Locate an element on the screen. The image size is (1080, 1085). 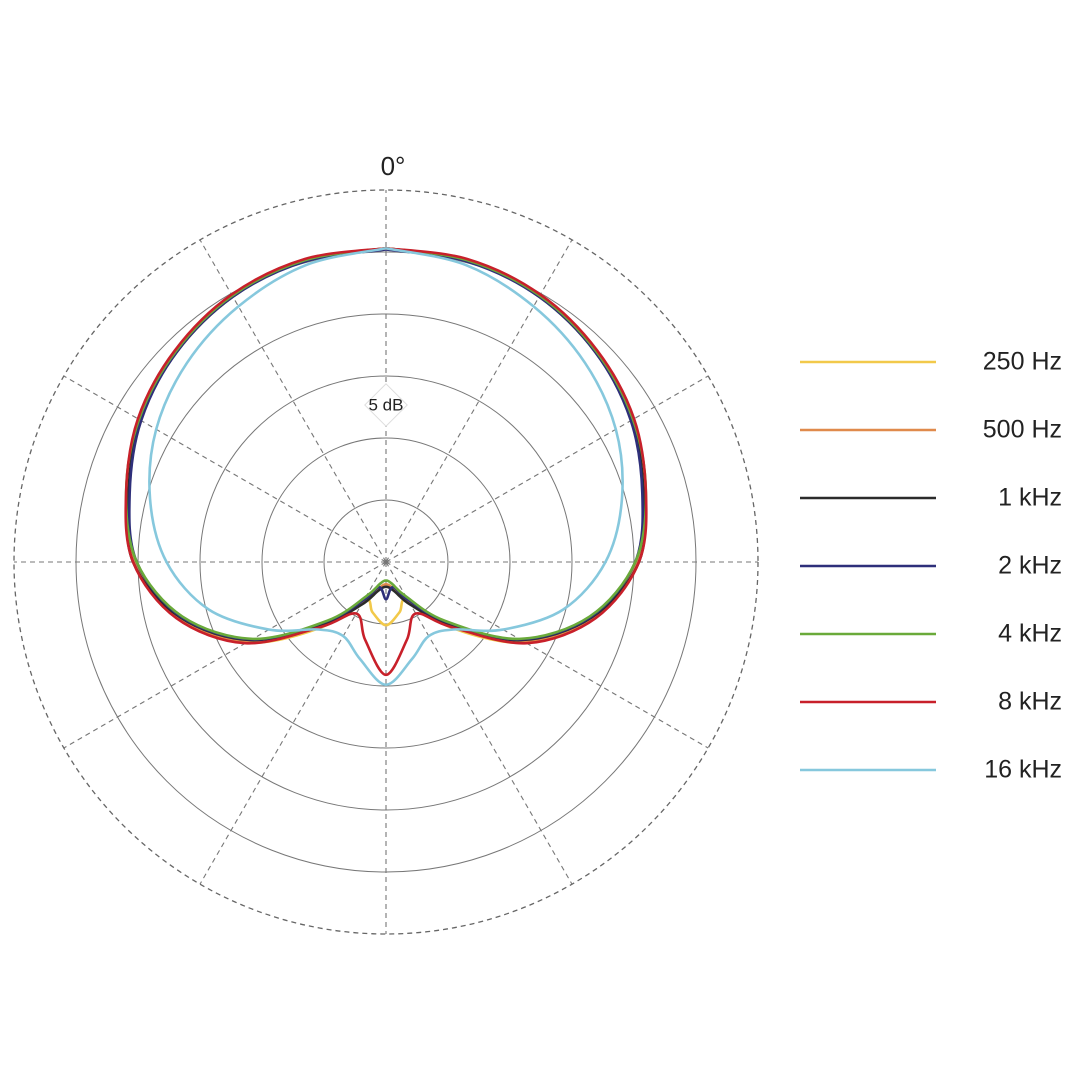
legend-label: 2 kHz is located at coordinates (1030, 566).